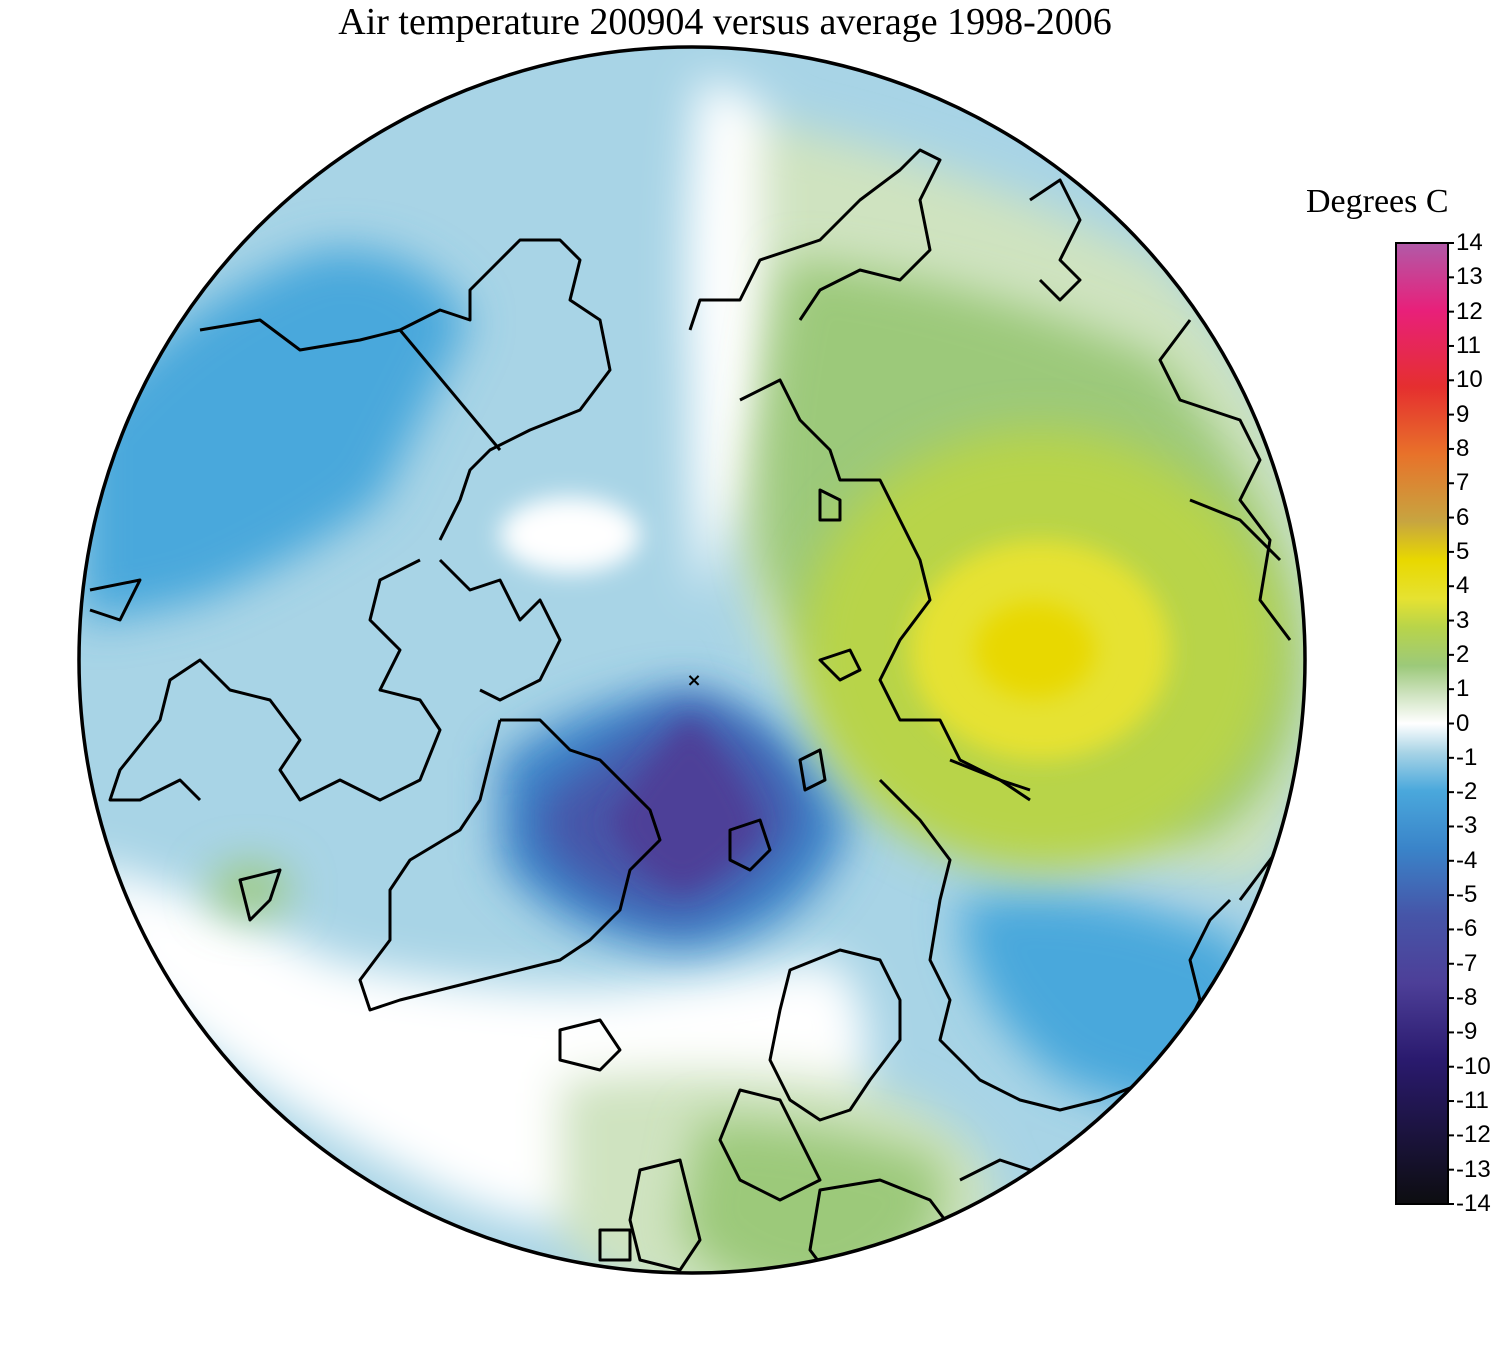 The image size is (1500, 1366). What do you see at coordinates (1463, 723) in the screenshot?
I see `colorbar-tick-label: 0` at bounding box center [1463, 723].